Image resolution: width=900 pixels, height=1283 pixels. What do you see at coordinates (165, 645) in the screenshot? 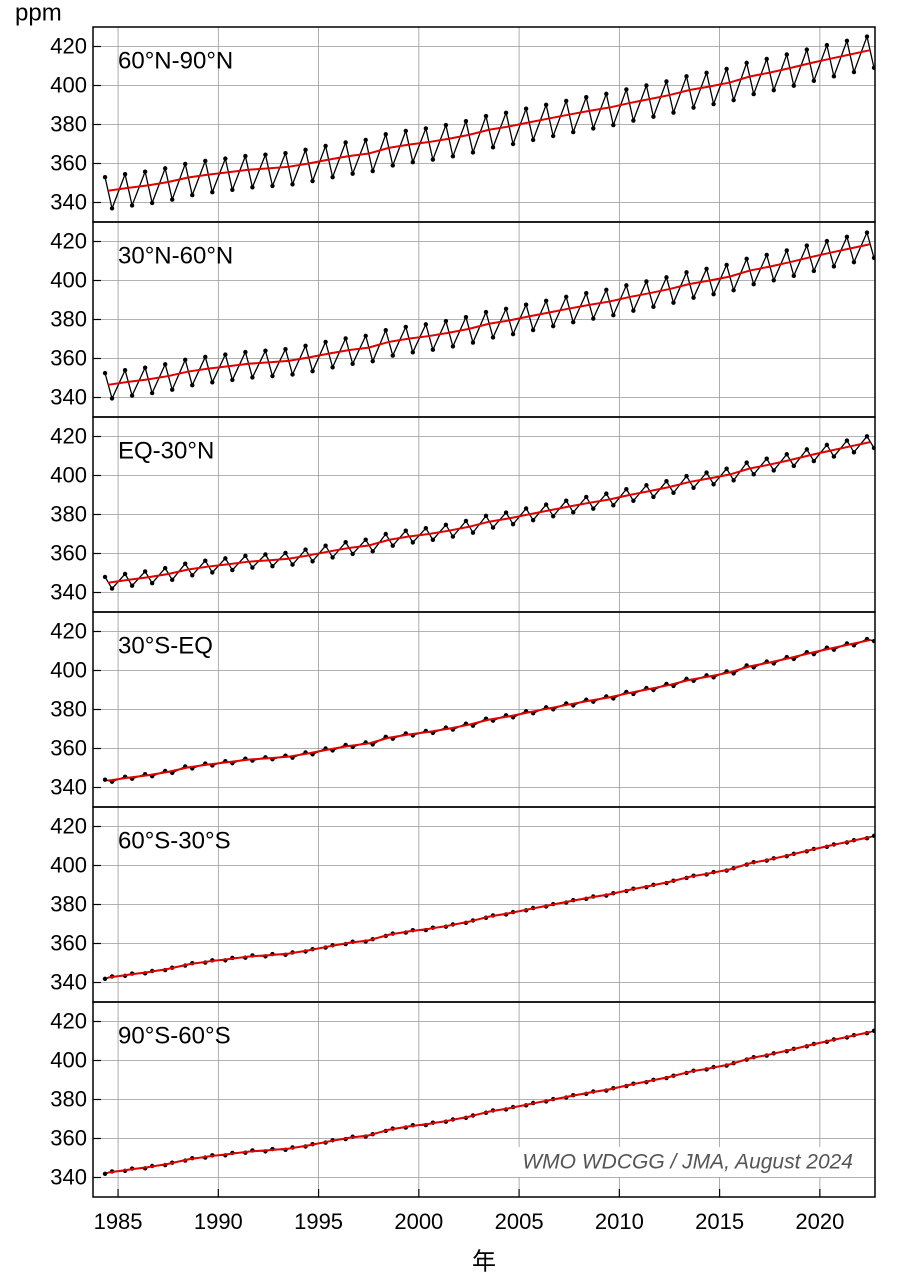
I see `panel-title: 30°S-EQ` at bounding box center [165, 645].